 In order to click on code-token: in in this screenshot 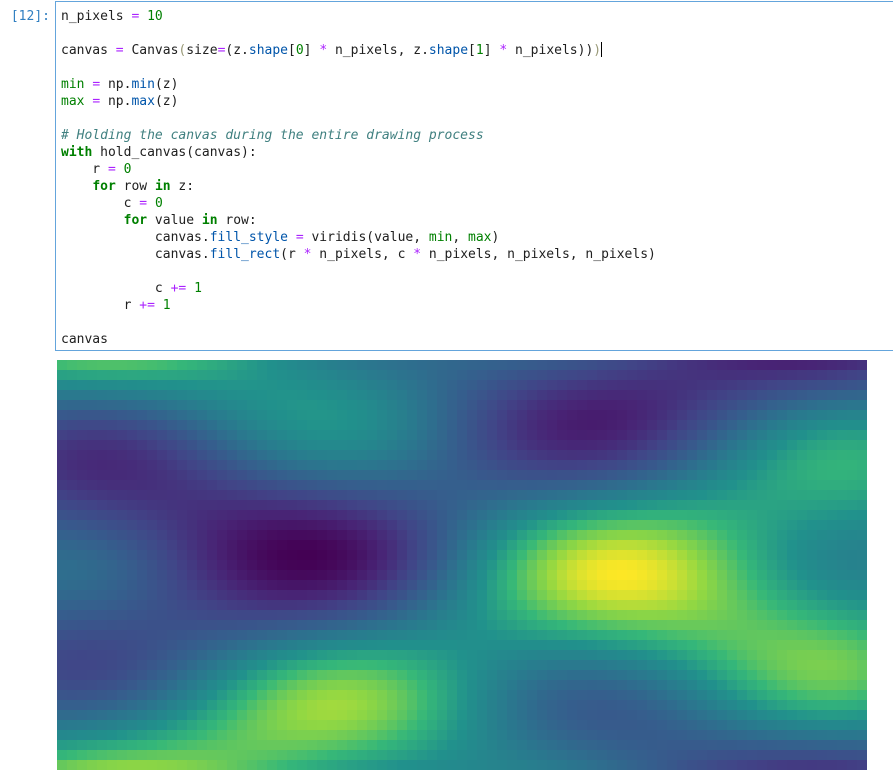, I will do `click(162, 186)`.